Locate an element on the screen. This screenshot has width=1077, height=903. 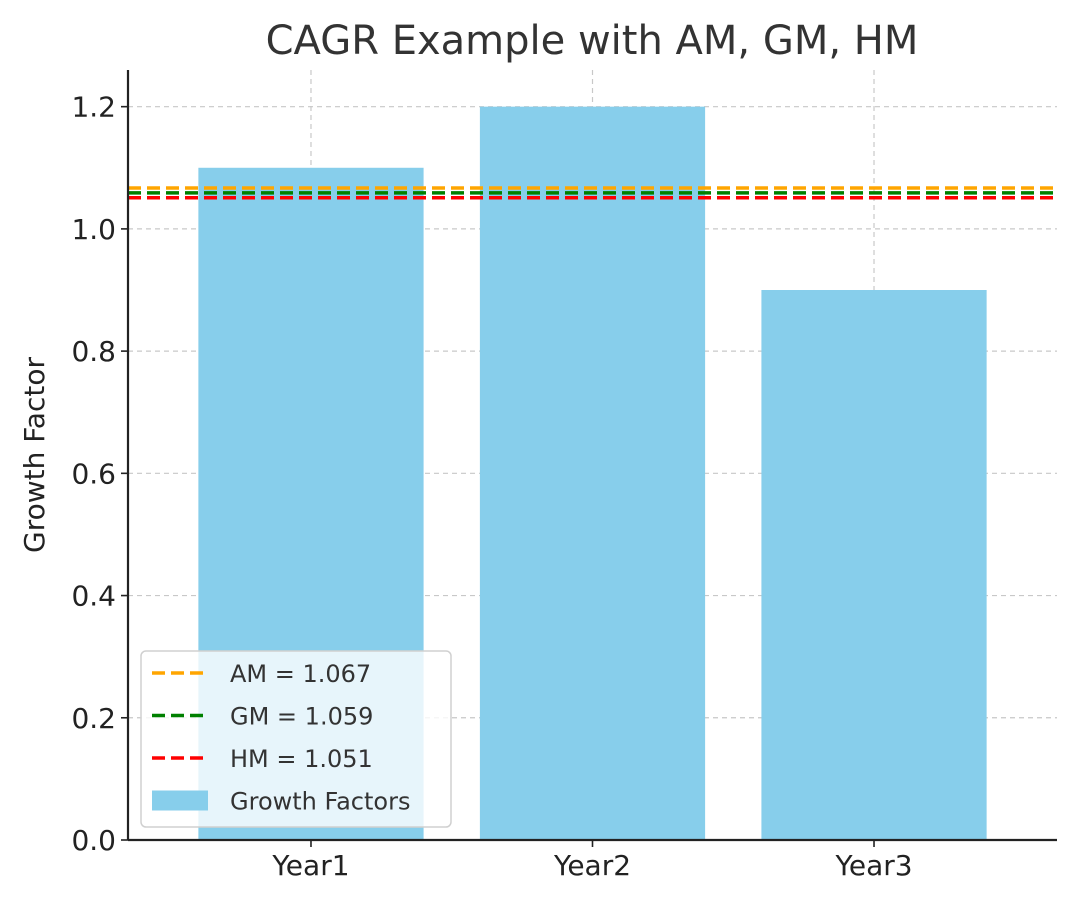
chart-title: CAGR Example with AM, GM, HM is located at coordinates (592, 41).